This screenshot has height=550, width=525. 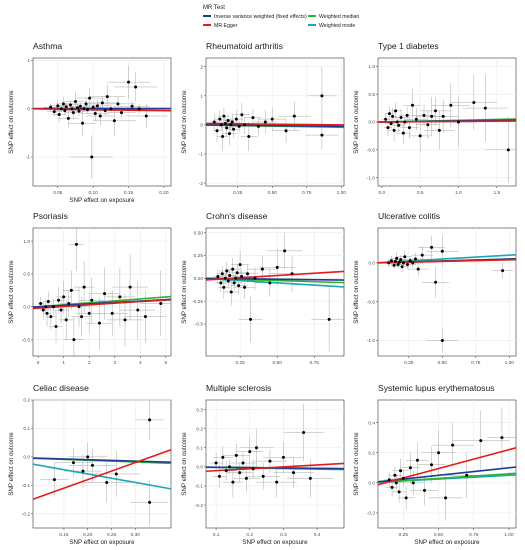 I want to click on legend-label-median: Weighted median, so click(x=339, y=17).